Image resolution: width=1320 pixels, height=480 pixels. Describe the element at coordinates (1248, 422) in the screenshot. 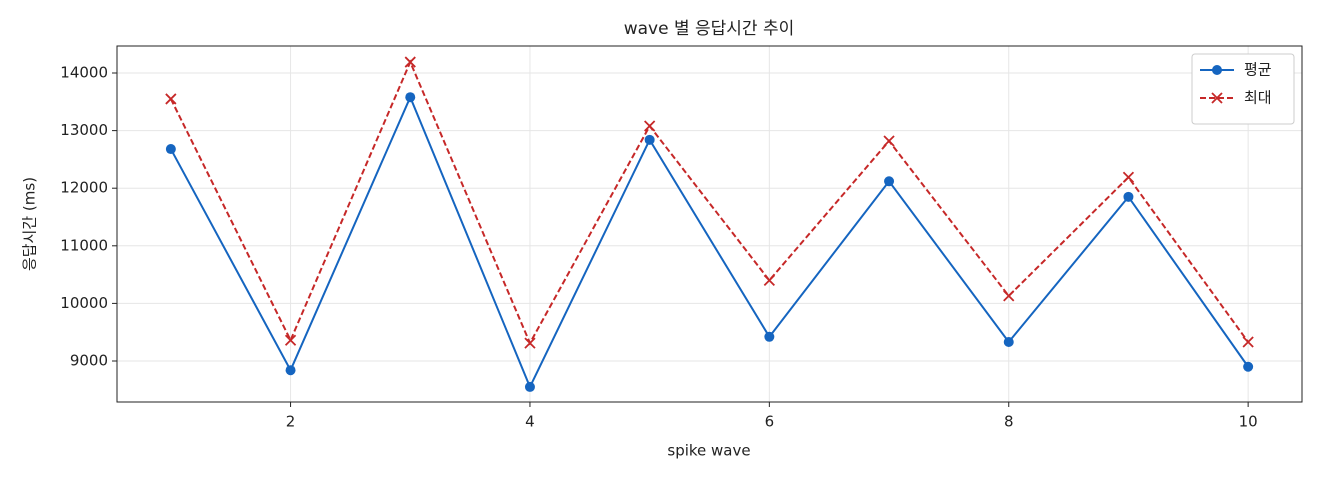

I see `x-tick-label: 10` at that location.